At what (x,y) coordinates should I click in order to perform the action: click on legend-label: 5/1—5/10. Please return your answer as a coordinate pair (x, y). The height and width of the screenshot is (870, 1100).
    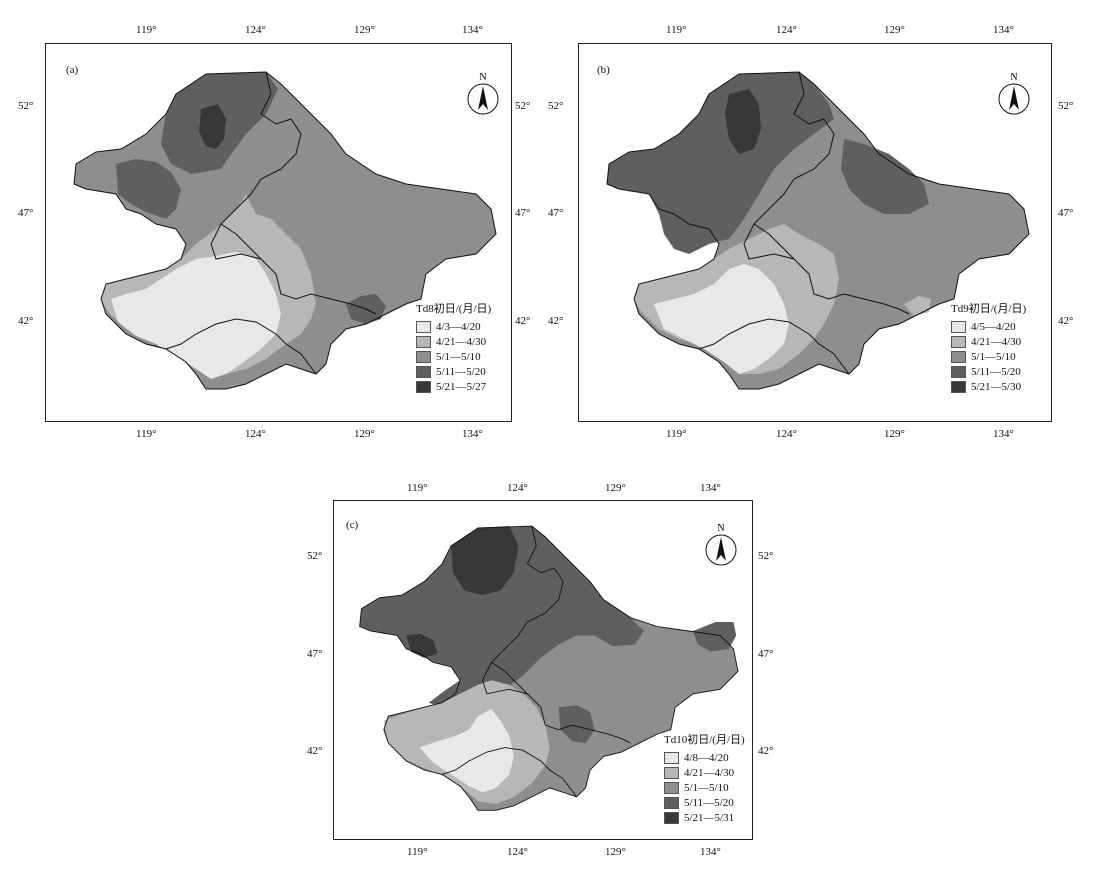
    Looking at the image, I should click on (458, 356).